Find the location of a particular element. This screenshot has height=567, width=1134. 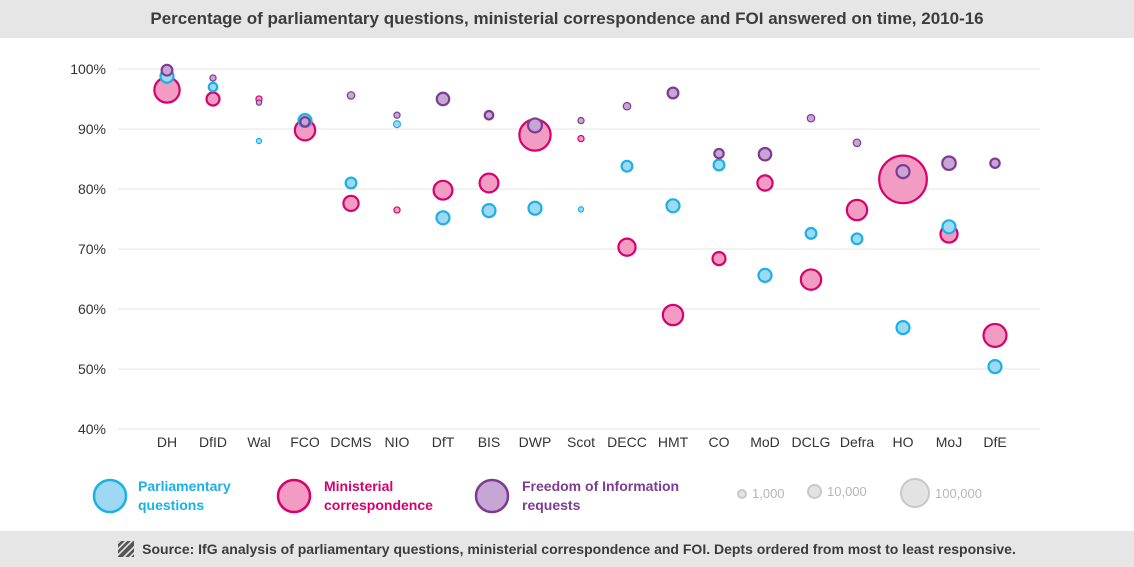

x-tick-label: DCLG is located at coordinates (811, 442).